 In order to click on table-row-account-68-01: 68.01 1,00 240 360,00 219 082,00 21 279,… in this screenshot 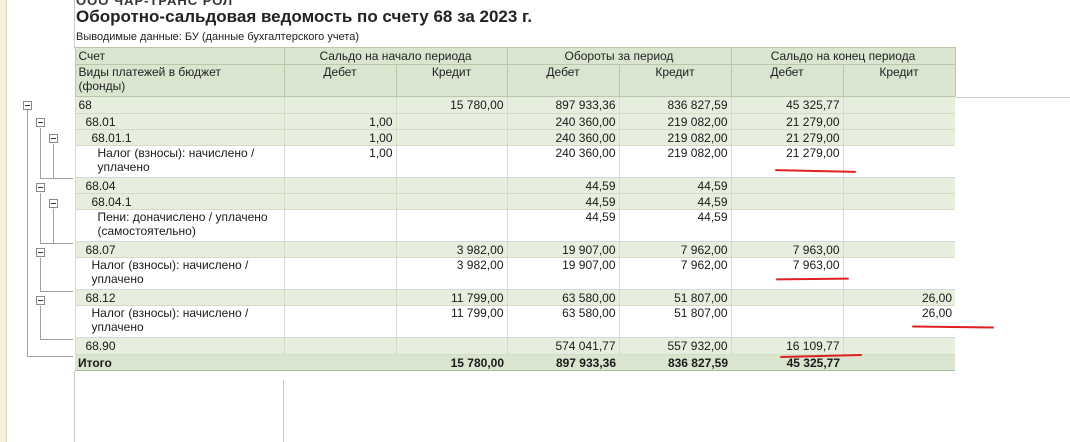, I will do `click(487, 121)`.